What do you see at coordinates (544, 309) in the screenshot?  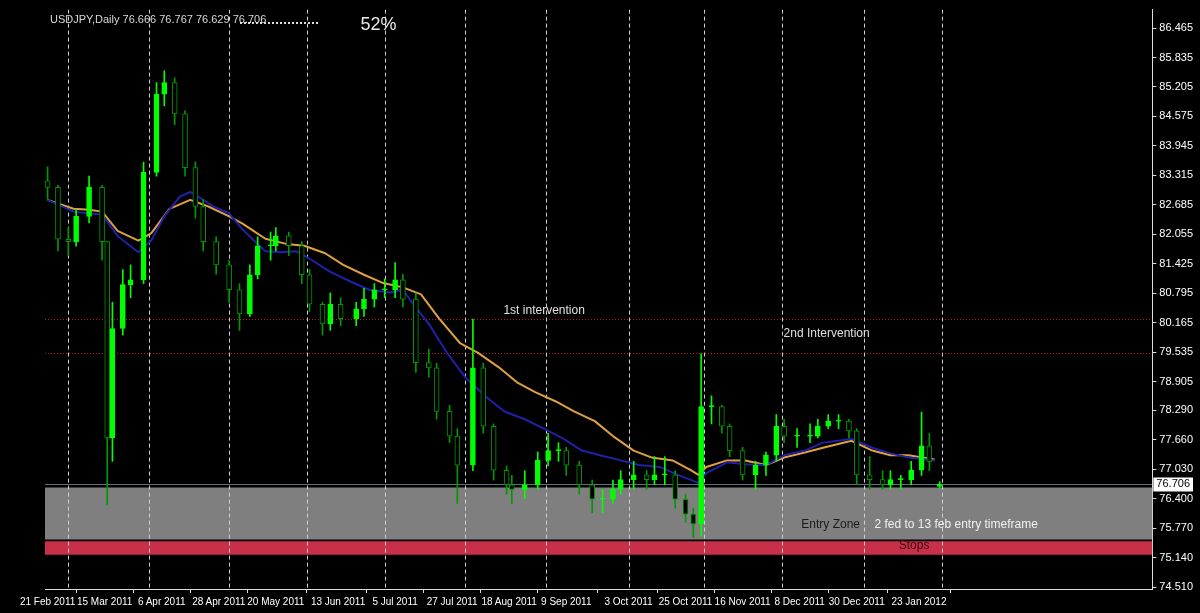 I see `annotation: 1st intervention` at bounding box center [544, 309].